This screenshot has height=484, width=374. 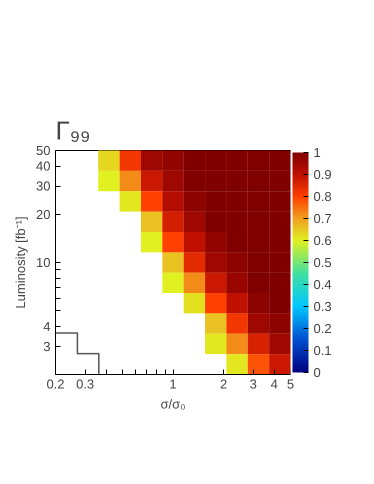 I want to click on y-tick-label: 10, so click(x=43, y=262).